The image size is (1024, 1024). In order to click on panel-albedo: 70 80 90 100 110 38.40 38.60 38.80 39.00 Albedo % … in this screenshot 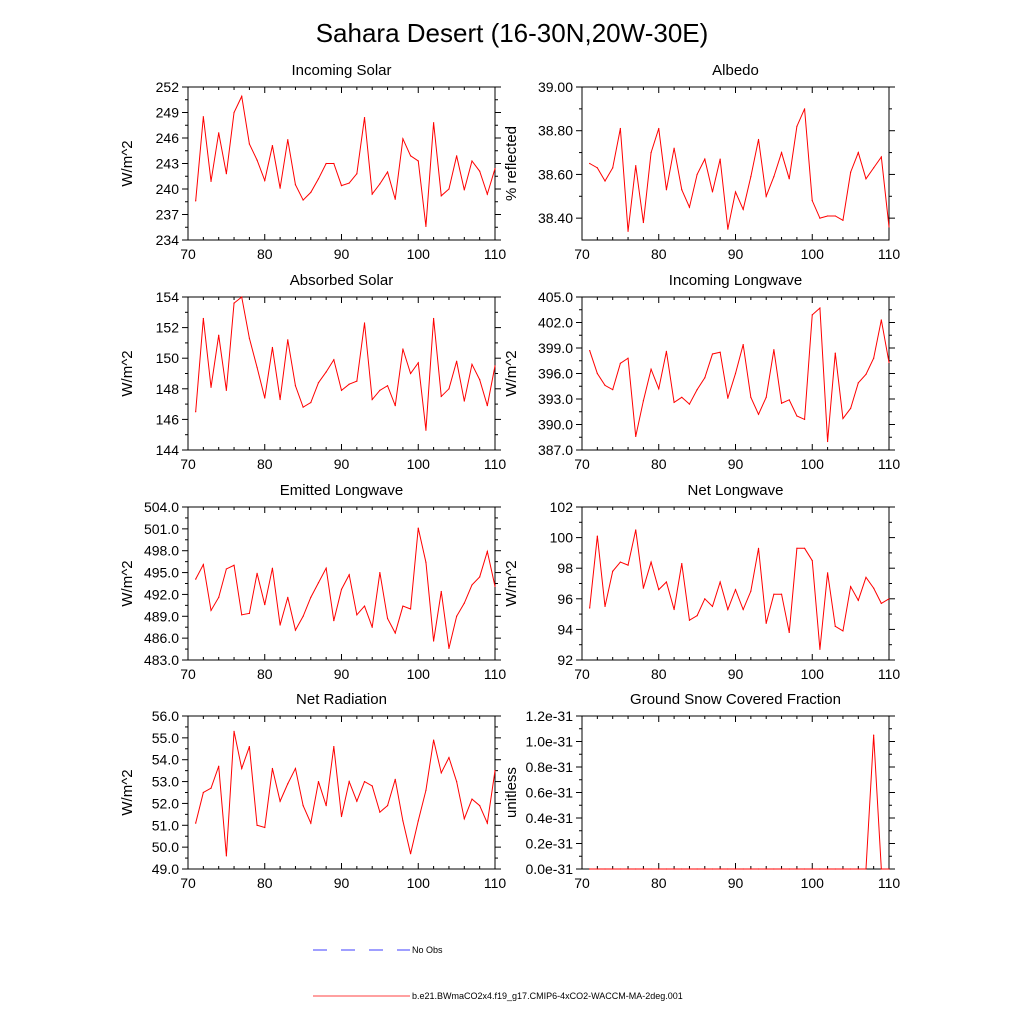, I will do `click(701, 162)`.